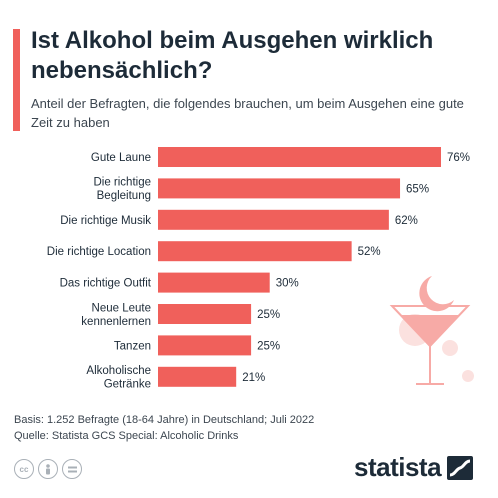 The image size is (498, 498). Describe the element at coordinates (253, 378) in the screenshot. I see `value-label: 21%` at that location.